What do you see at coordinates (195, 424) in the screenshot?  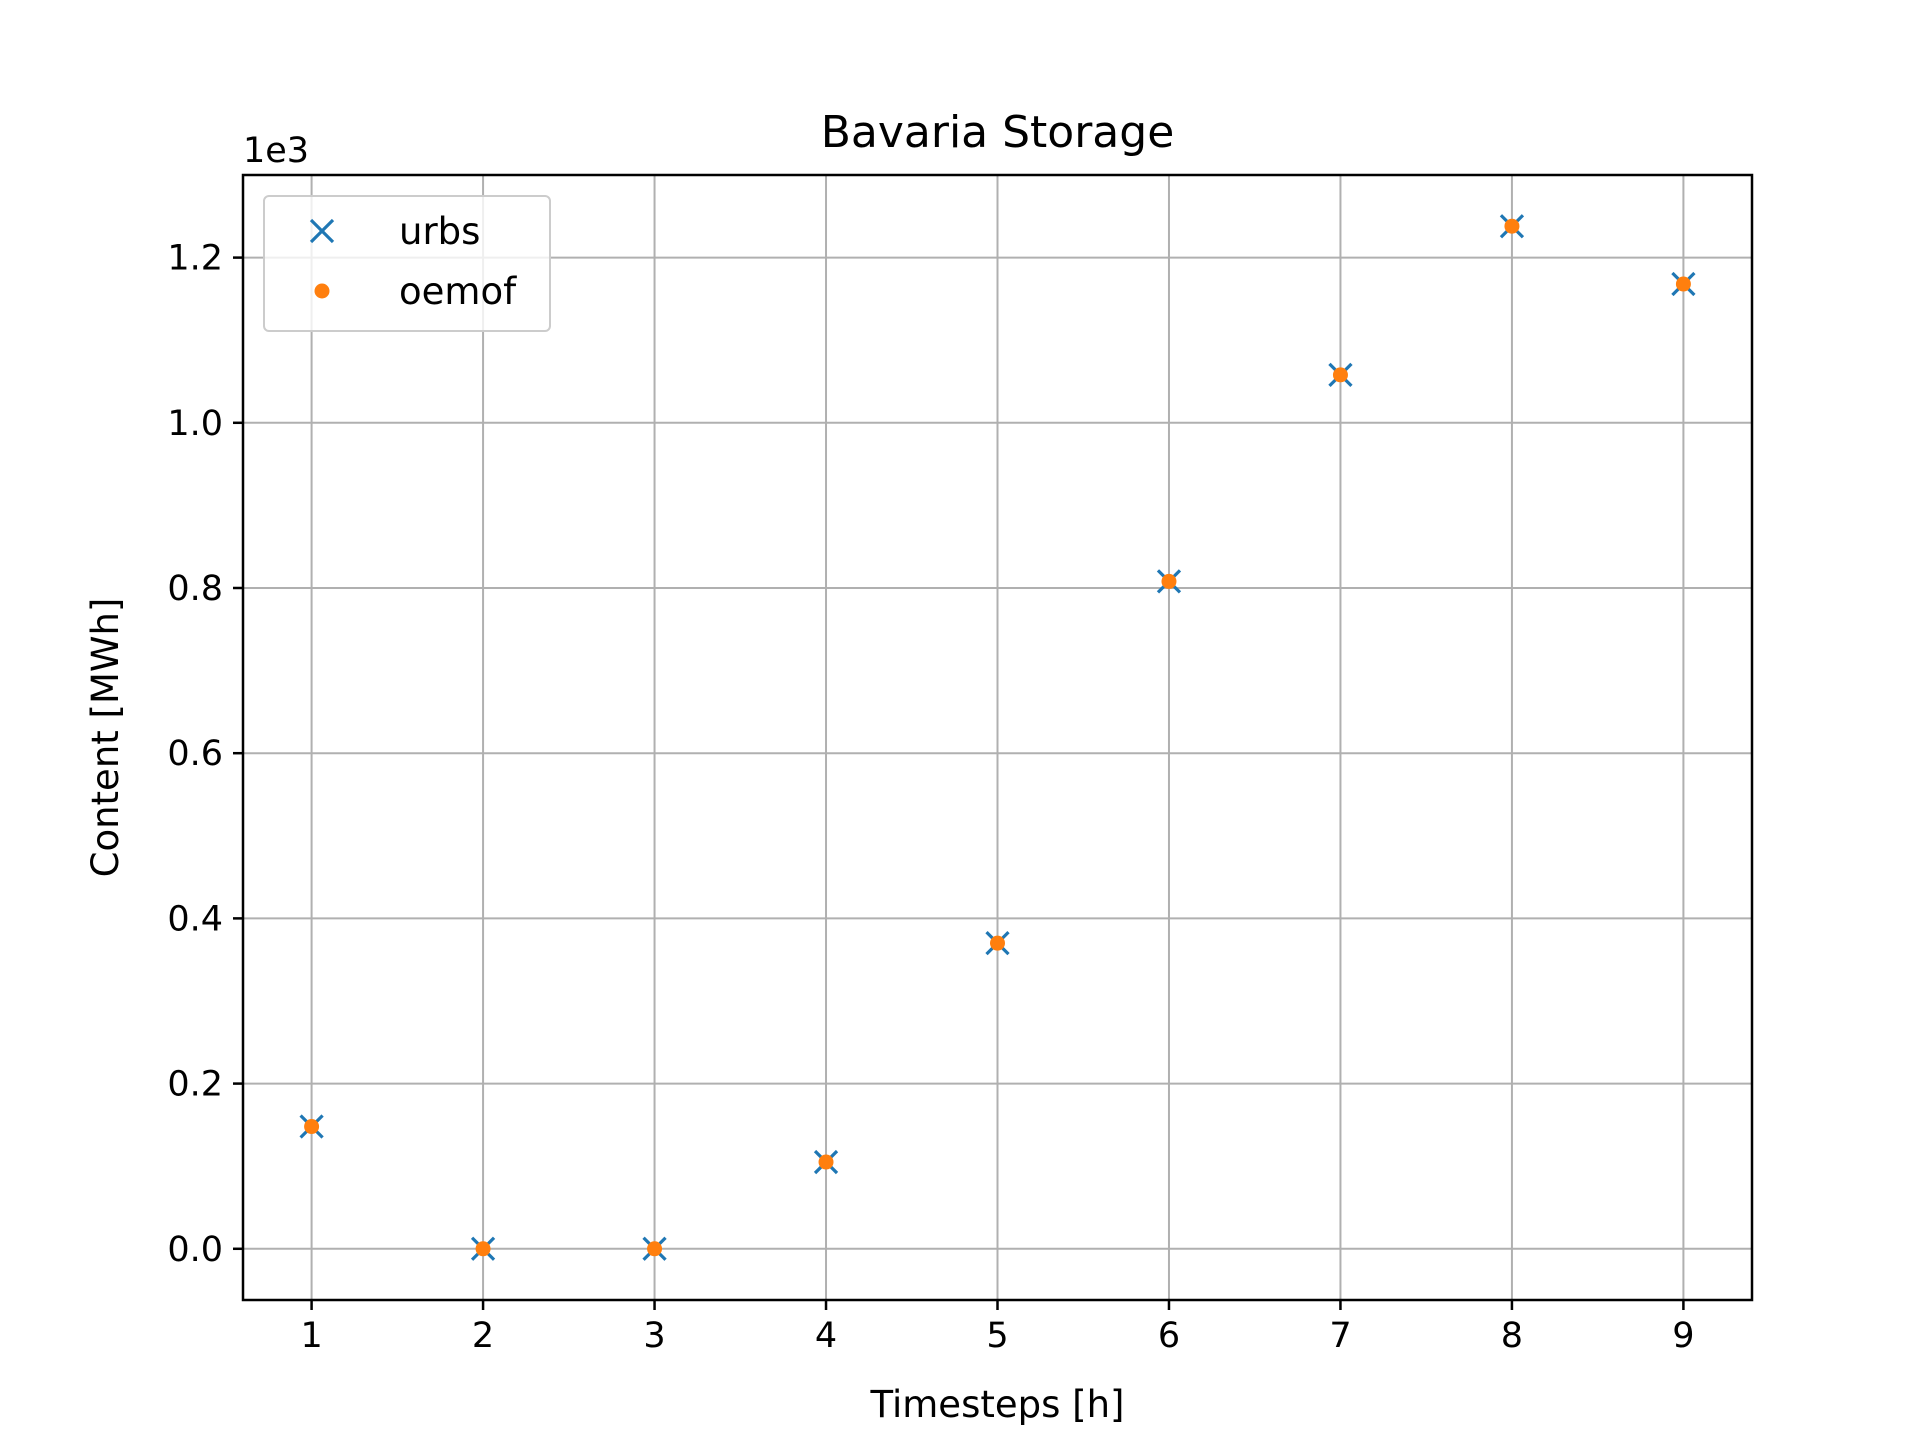 I see `y-tick-label: 1.0` at bounding box center [195, 424].